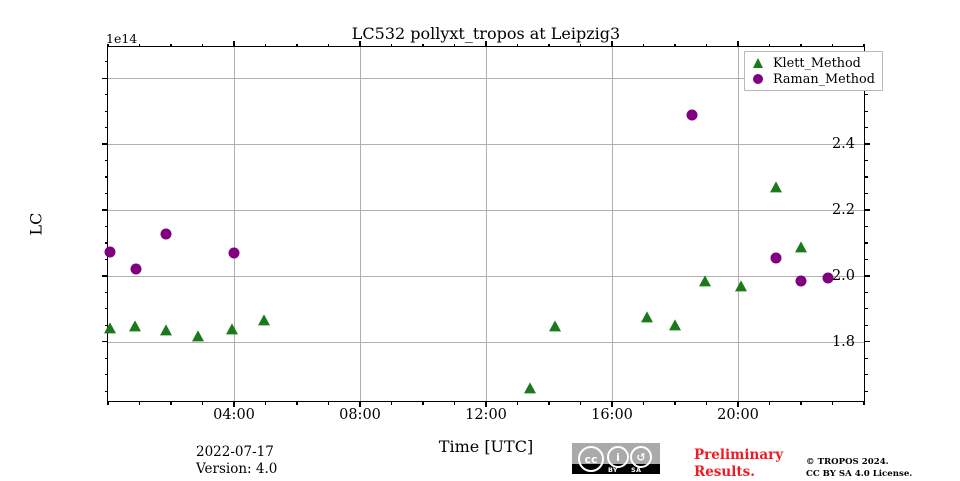 This screenshot has height=481, width=960. I want to click on circle-marker-icon, so click(758, 79).